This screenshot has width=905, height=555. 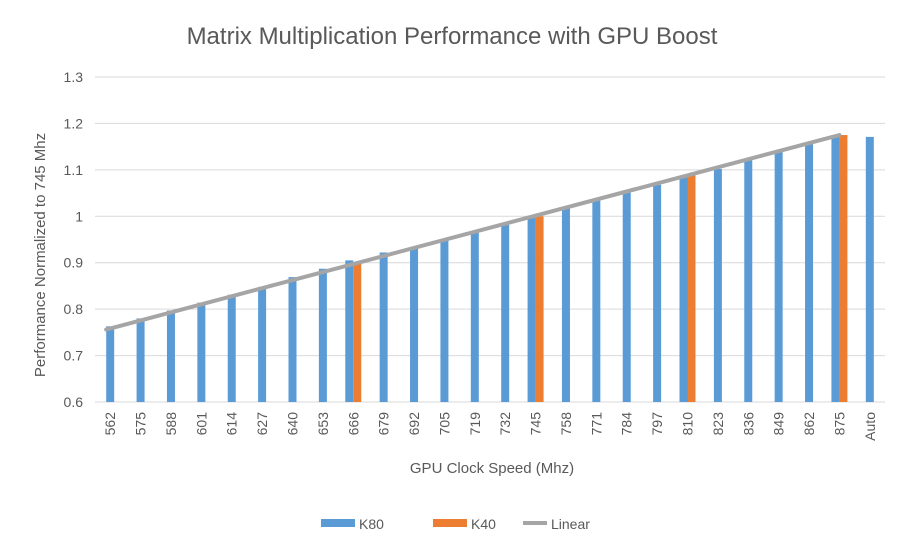 What do you see at coordinates (475, 424) in the screenshot?
I see `x-tick-label: 719` at bounding box center [475, 424].